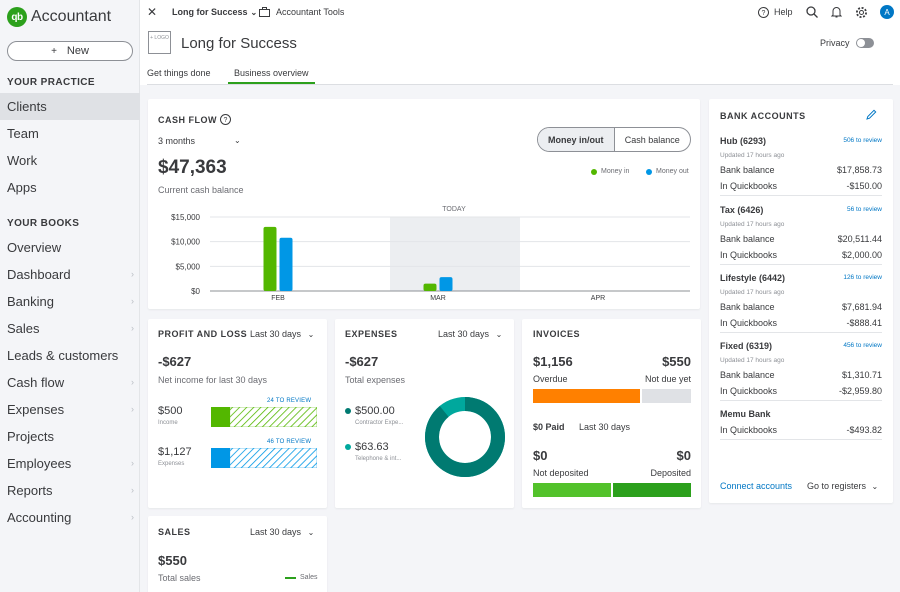  I want to click on info-icon: ?, so click(225, 121).